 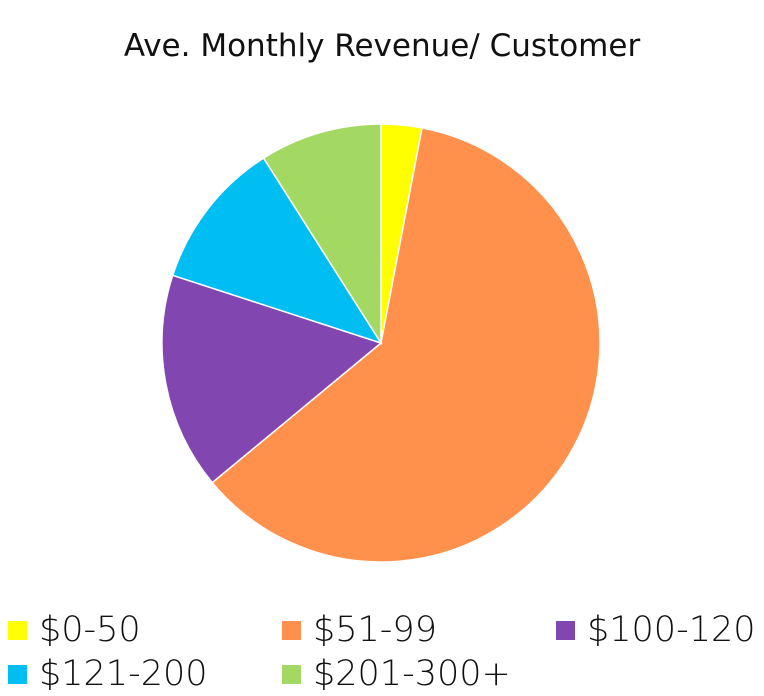 I want to click on legend-label-121-200: $121-200, so click(x=123, y=674).